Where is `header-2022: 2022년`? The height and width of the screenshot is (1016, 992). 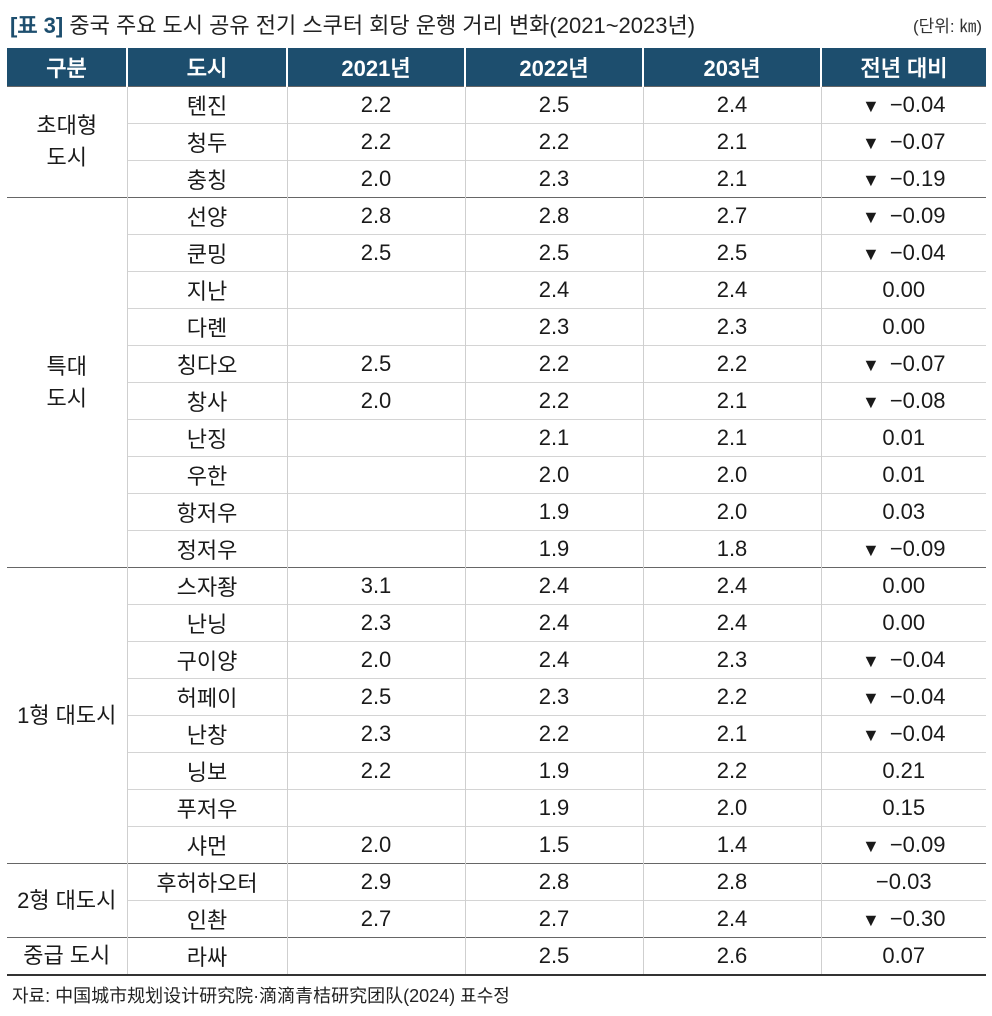 header-2022: 2022년 is located at coordinates (553, 67).